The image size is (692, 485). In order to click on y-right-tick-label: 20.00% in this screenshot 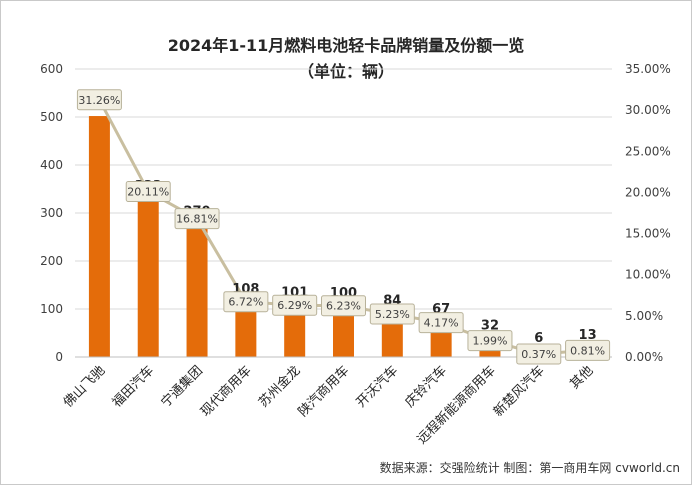, I will do `click(648, 192)`.